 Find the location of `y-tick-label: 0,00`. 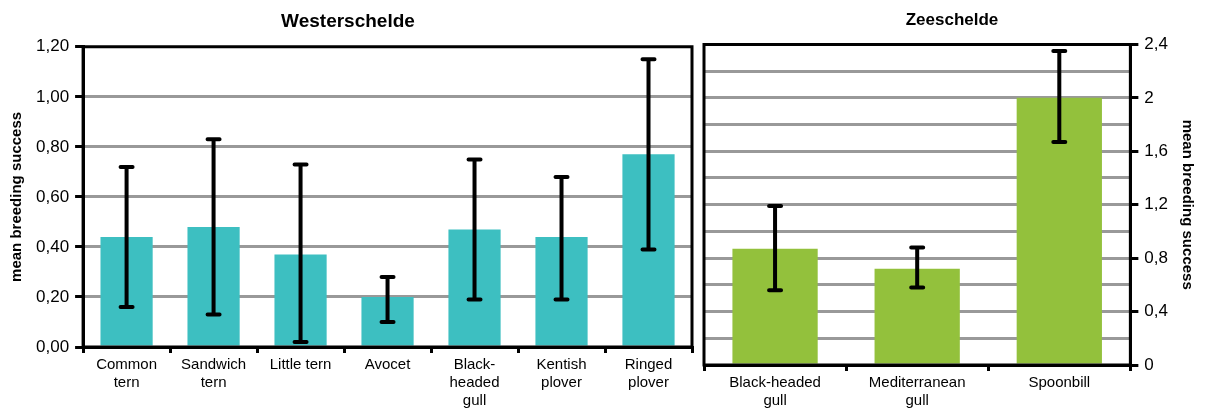

y-tick-label: 0,00 is located at coordinates (52, 346).